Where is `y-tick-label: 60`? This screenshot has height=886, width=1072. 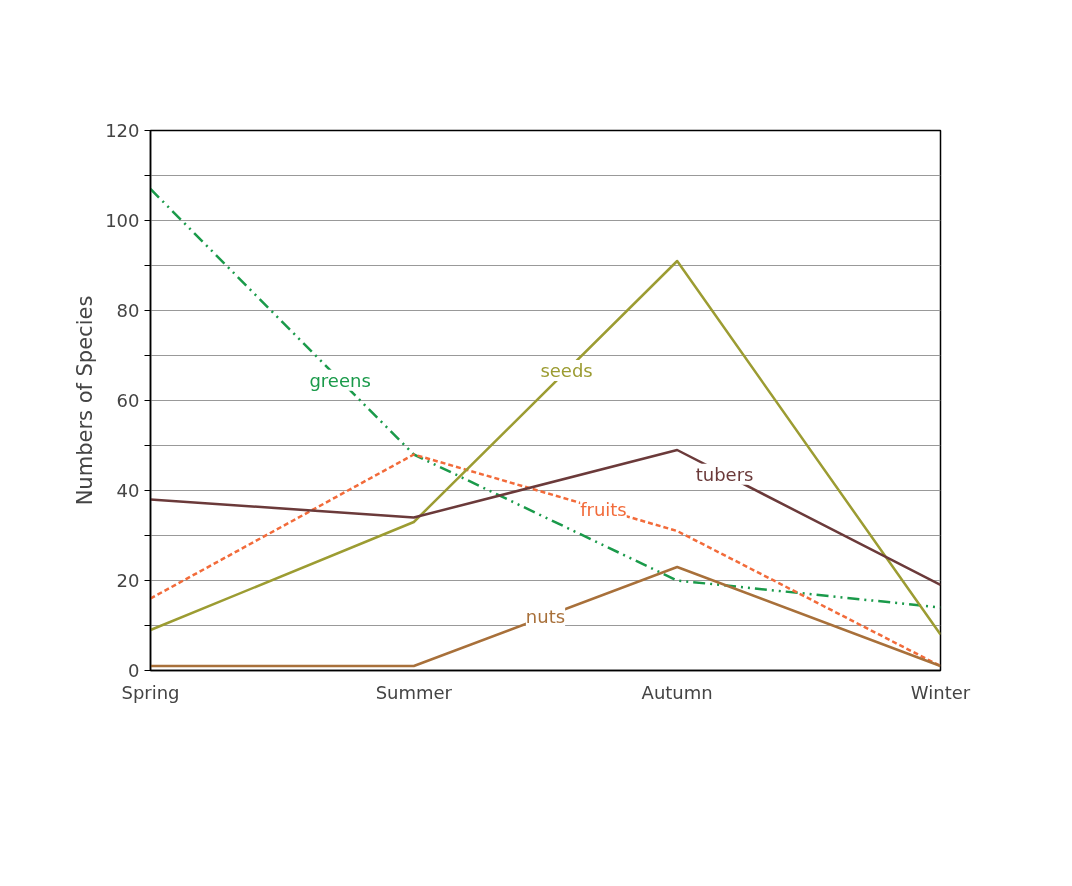
y-tick-label: 60 is located at coordinates (128, 400).